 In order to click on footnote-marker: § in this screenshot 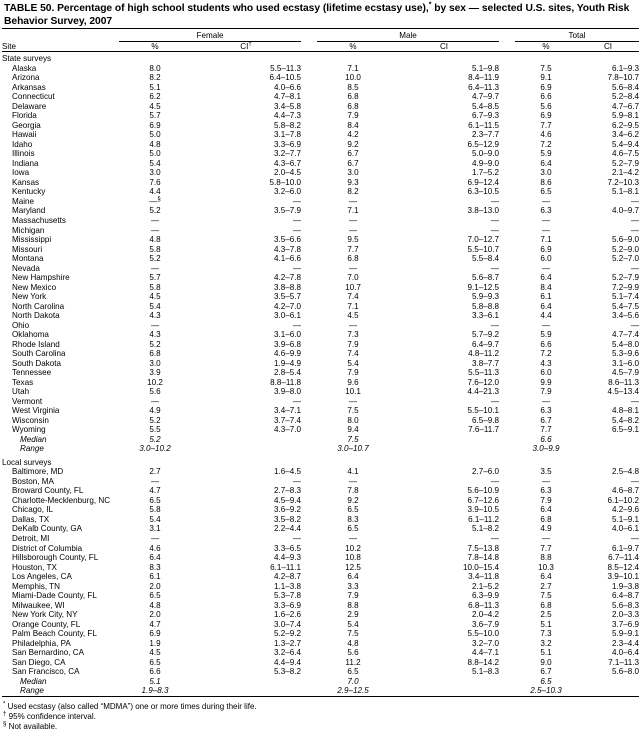, I will do `click(5, 724)`.